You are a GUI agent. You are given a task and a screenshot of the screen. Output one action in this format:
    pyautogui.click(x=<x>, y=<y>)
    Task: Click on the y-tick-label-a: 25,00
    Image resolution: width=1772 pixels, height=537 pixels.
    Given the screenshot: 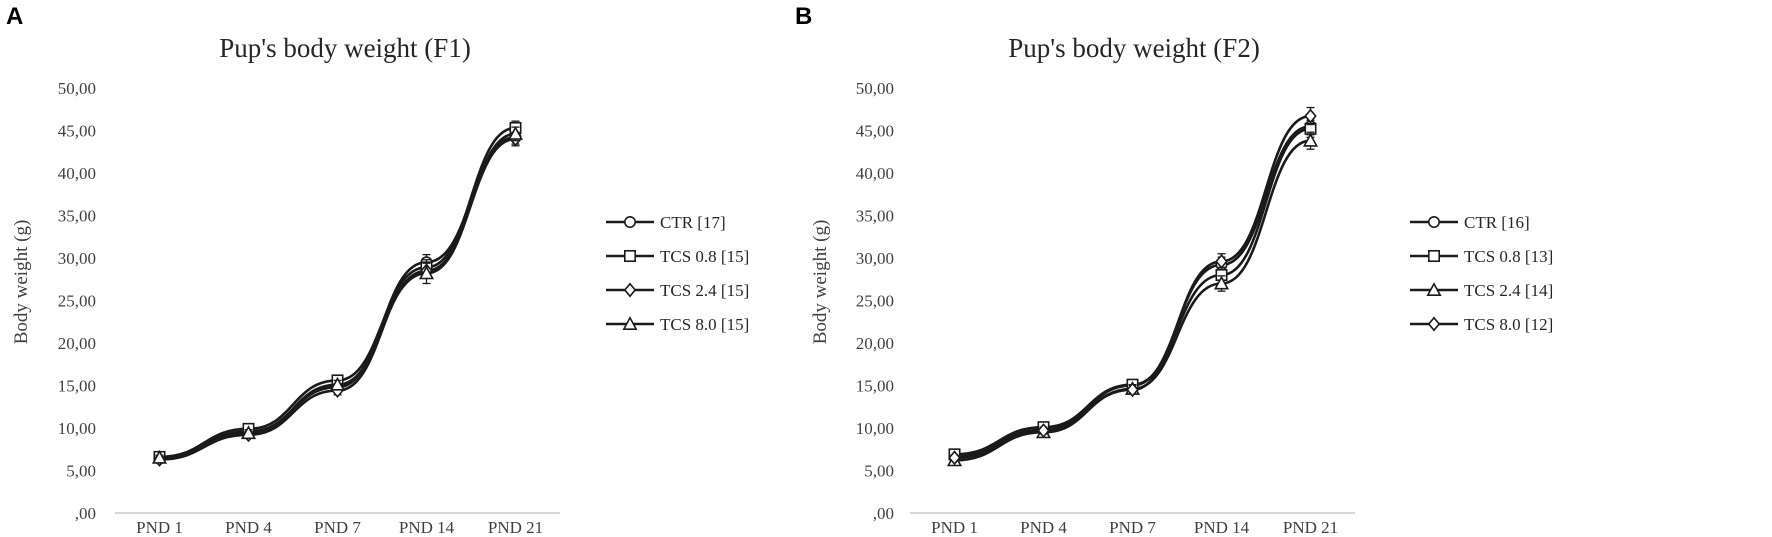 What is the action you would take?
    pyautogui.click(x=77, y=301)
    